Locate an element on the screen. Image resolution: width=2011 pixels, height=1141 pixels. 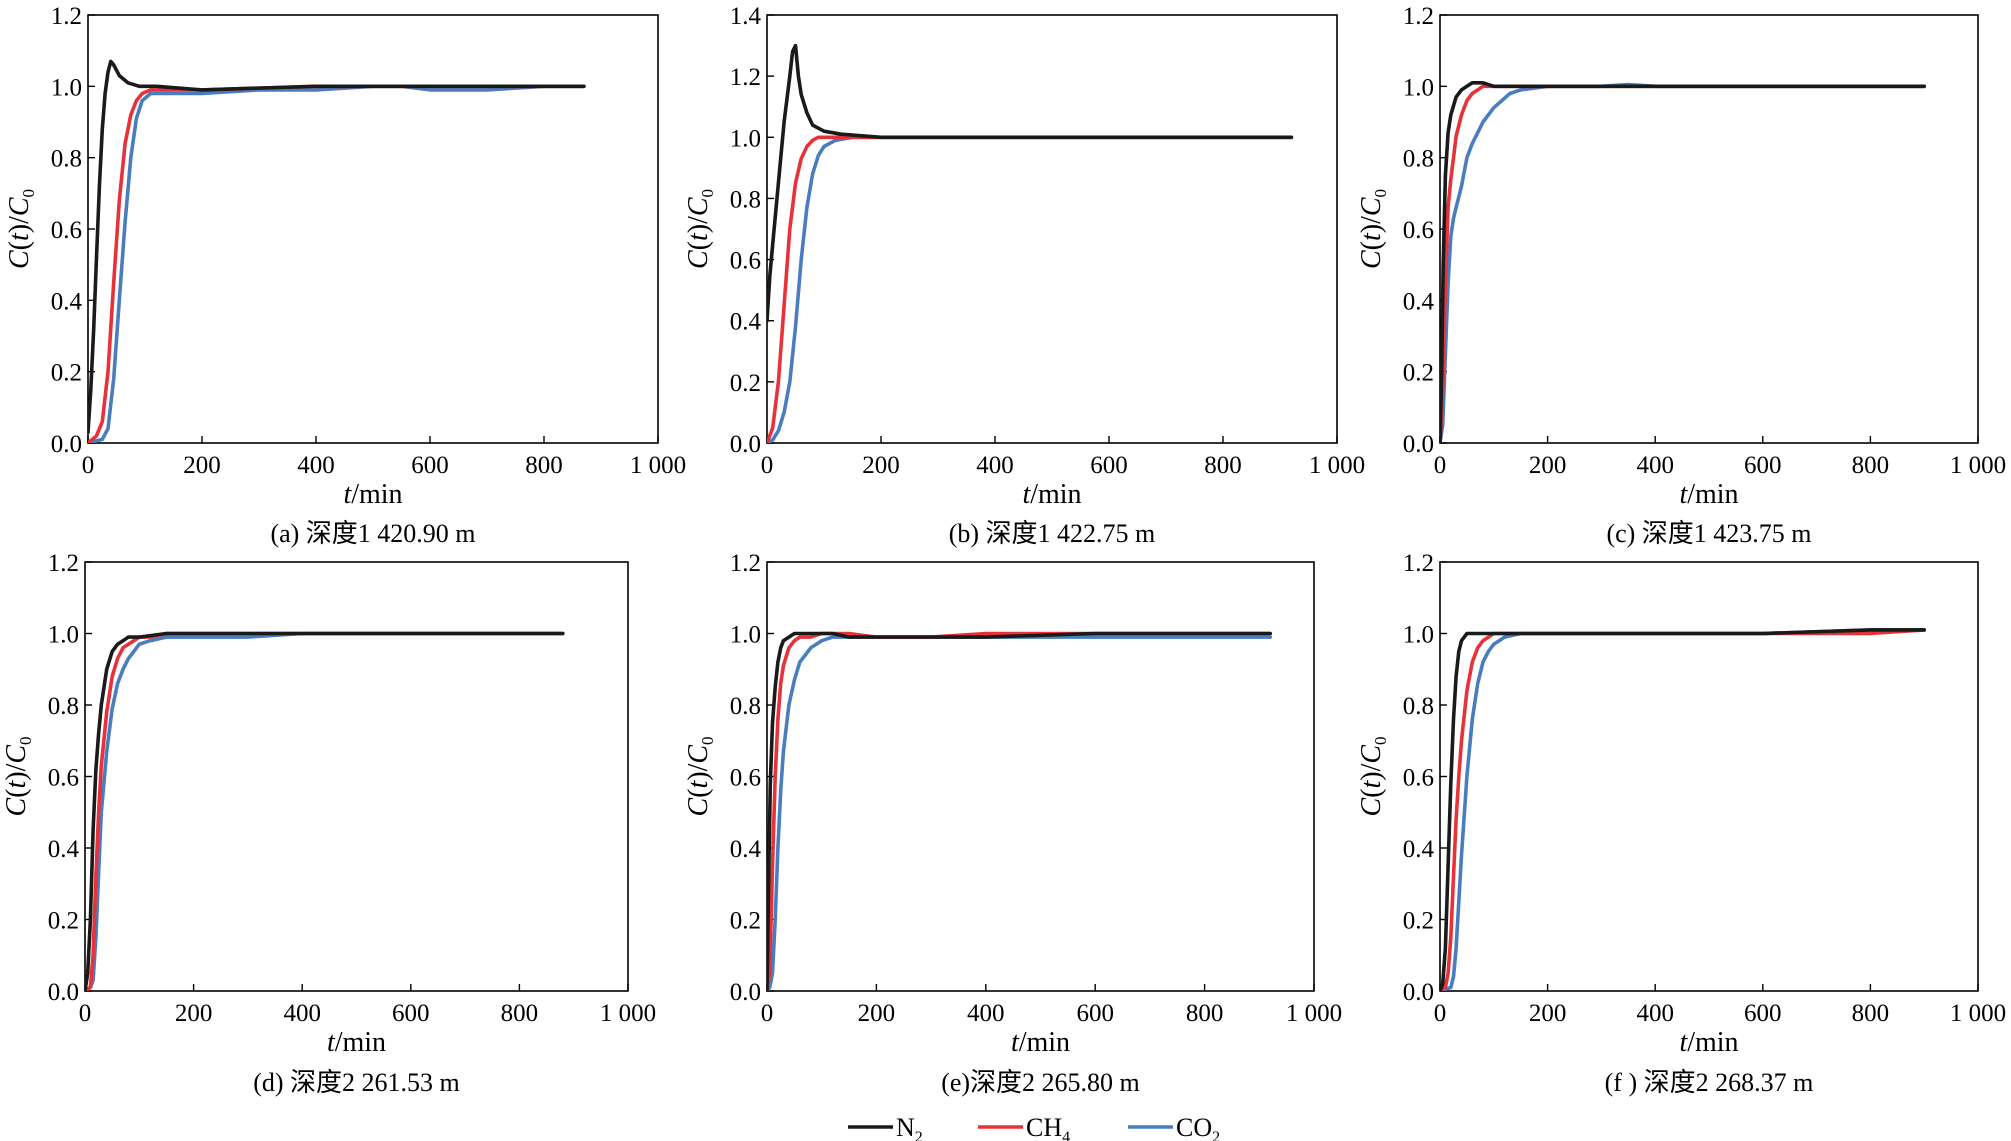
y-tick-label: 1.4 is located at coordinates (746, 16).